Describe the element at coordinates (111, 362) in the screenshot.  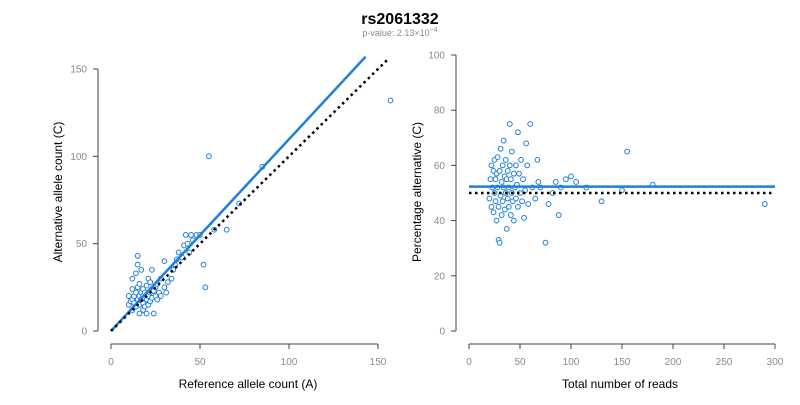
I see `left-x-tick-label: 0` at that location.